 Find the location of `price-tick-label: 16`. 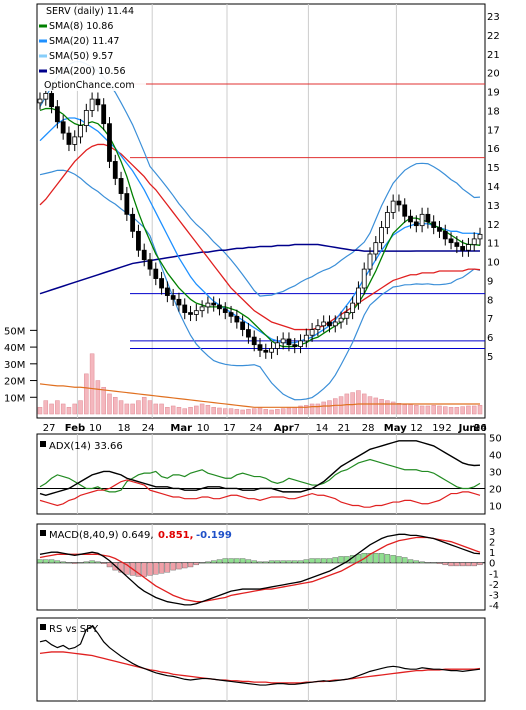

price-tick-label: 16 is located at coordinates (493, 149).